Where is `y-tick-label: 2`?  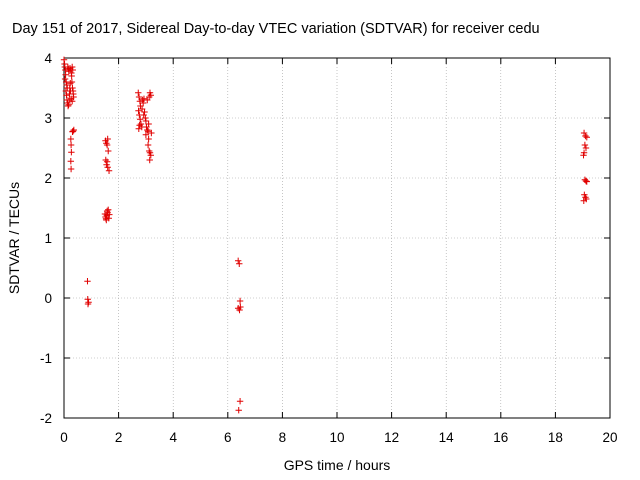
y-tick-label: 2 is located at coordinates (48, 178).